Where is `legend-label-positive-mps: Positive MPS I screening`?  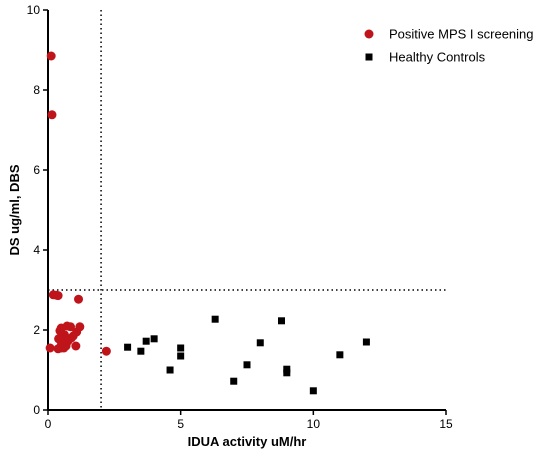 legend-label-positive-mps: Positive MPS I screening is located at coordinates (461, 34).